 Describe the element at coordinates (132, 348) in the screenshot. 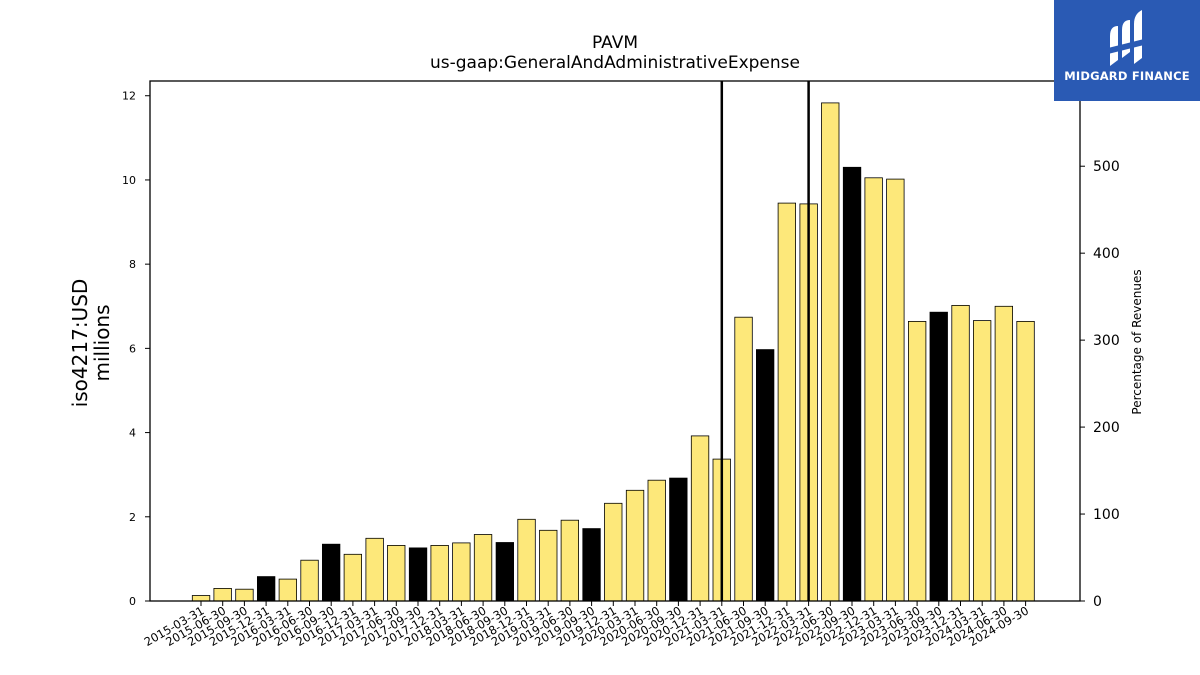

I see `y-tick-label: 6` at that location.